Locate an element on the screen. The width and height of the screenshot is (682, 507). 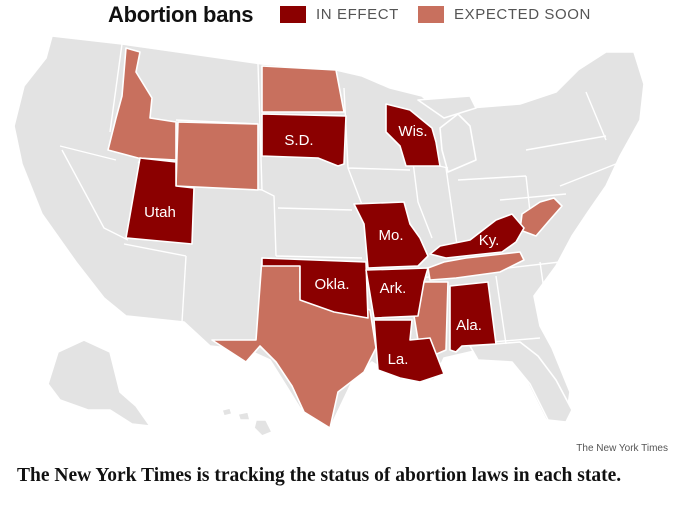
map-header: Abortion bans IN EFFECT EXPECTED SOON is located at coordinates (341, 17).